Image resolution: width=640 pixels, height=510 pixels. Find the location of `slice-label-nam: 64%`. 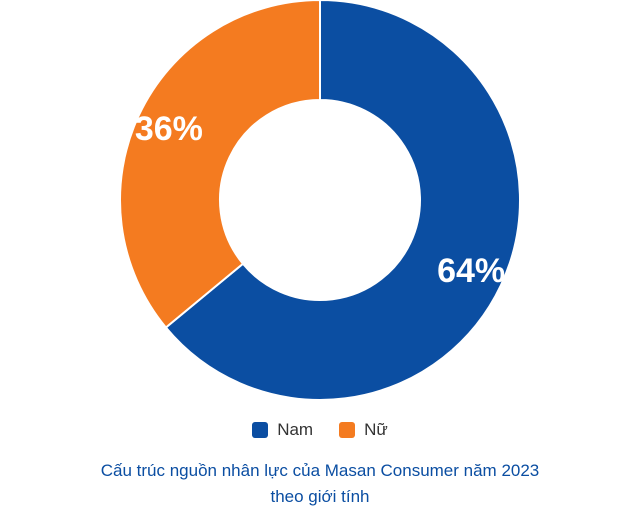

slice-label-nam: 64% is located at coordinates (471, 271).